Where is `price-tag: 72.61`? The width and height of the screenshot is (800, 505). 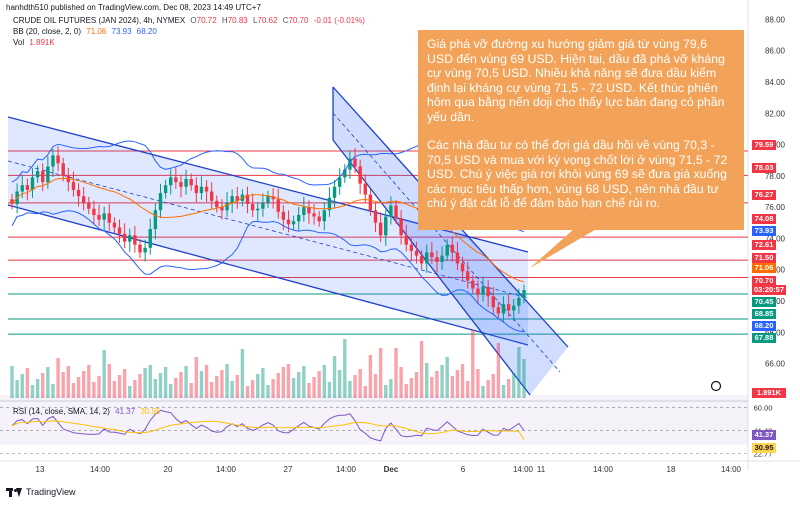 price-tag: 72.61 is located at coordinates (764, 245).